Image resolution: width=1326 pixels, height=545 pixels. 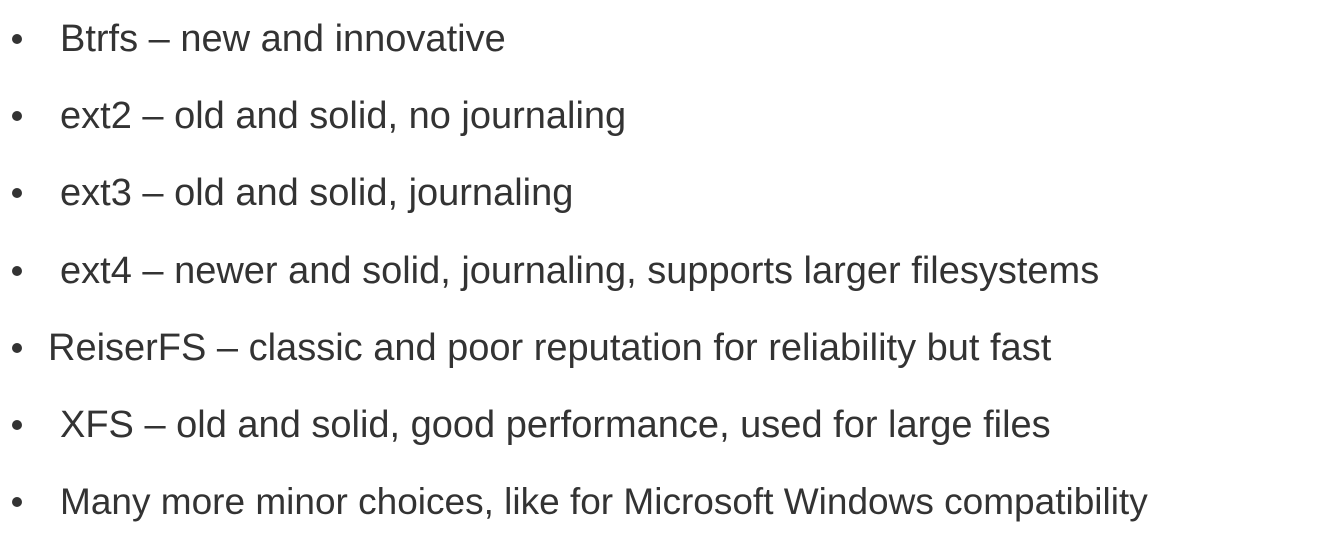 I want to click on bullet-text: ext2 – old and solid, no journaling, so click(x=343, y=116).